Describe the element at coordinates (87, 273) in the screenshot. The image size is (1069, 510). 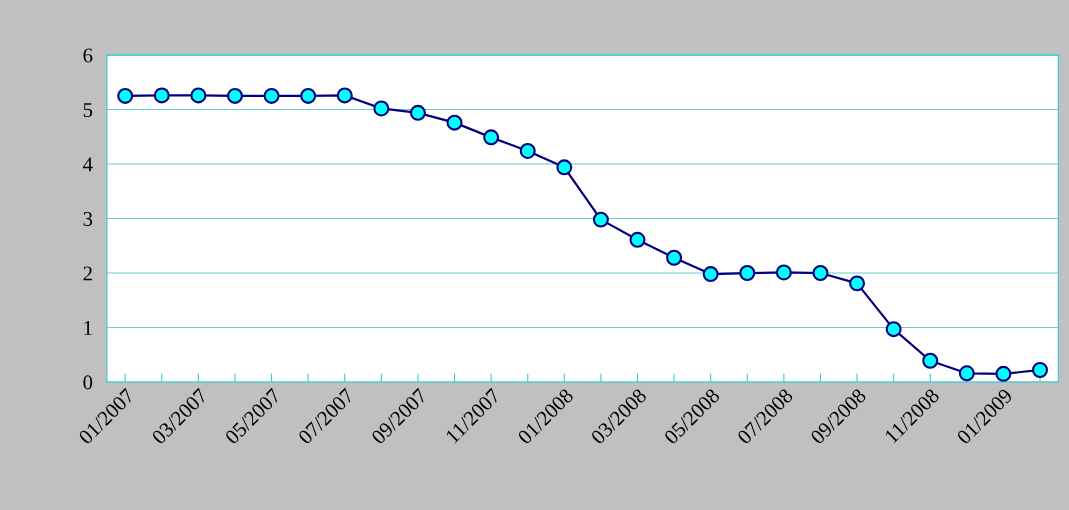
I see `y-tick-label: 2` at that location.